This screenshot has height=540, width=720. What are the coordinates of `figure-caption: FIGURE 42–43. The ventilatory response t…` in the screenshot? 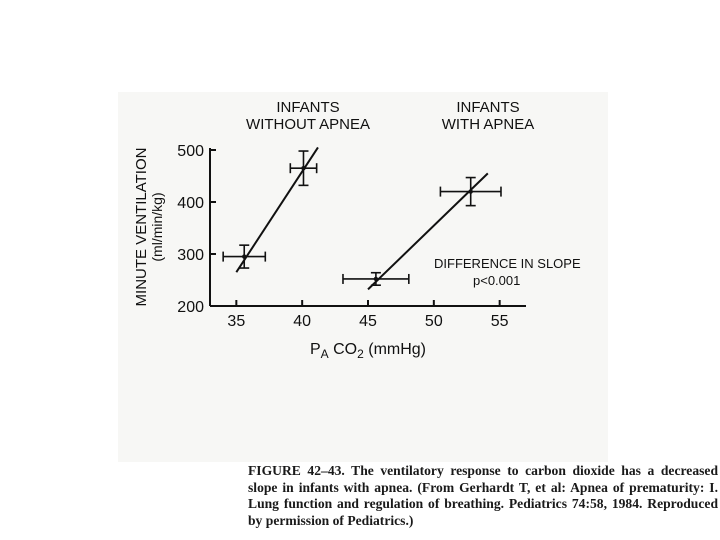 It's located at (483, 495).